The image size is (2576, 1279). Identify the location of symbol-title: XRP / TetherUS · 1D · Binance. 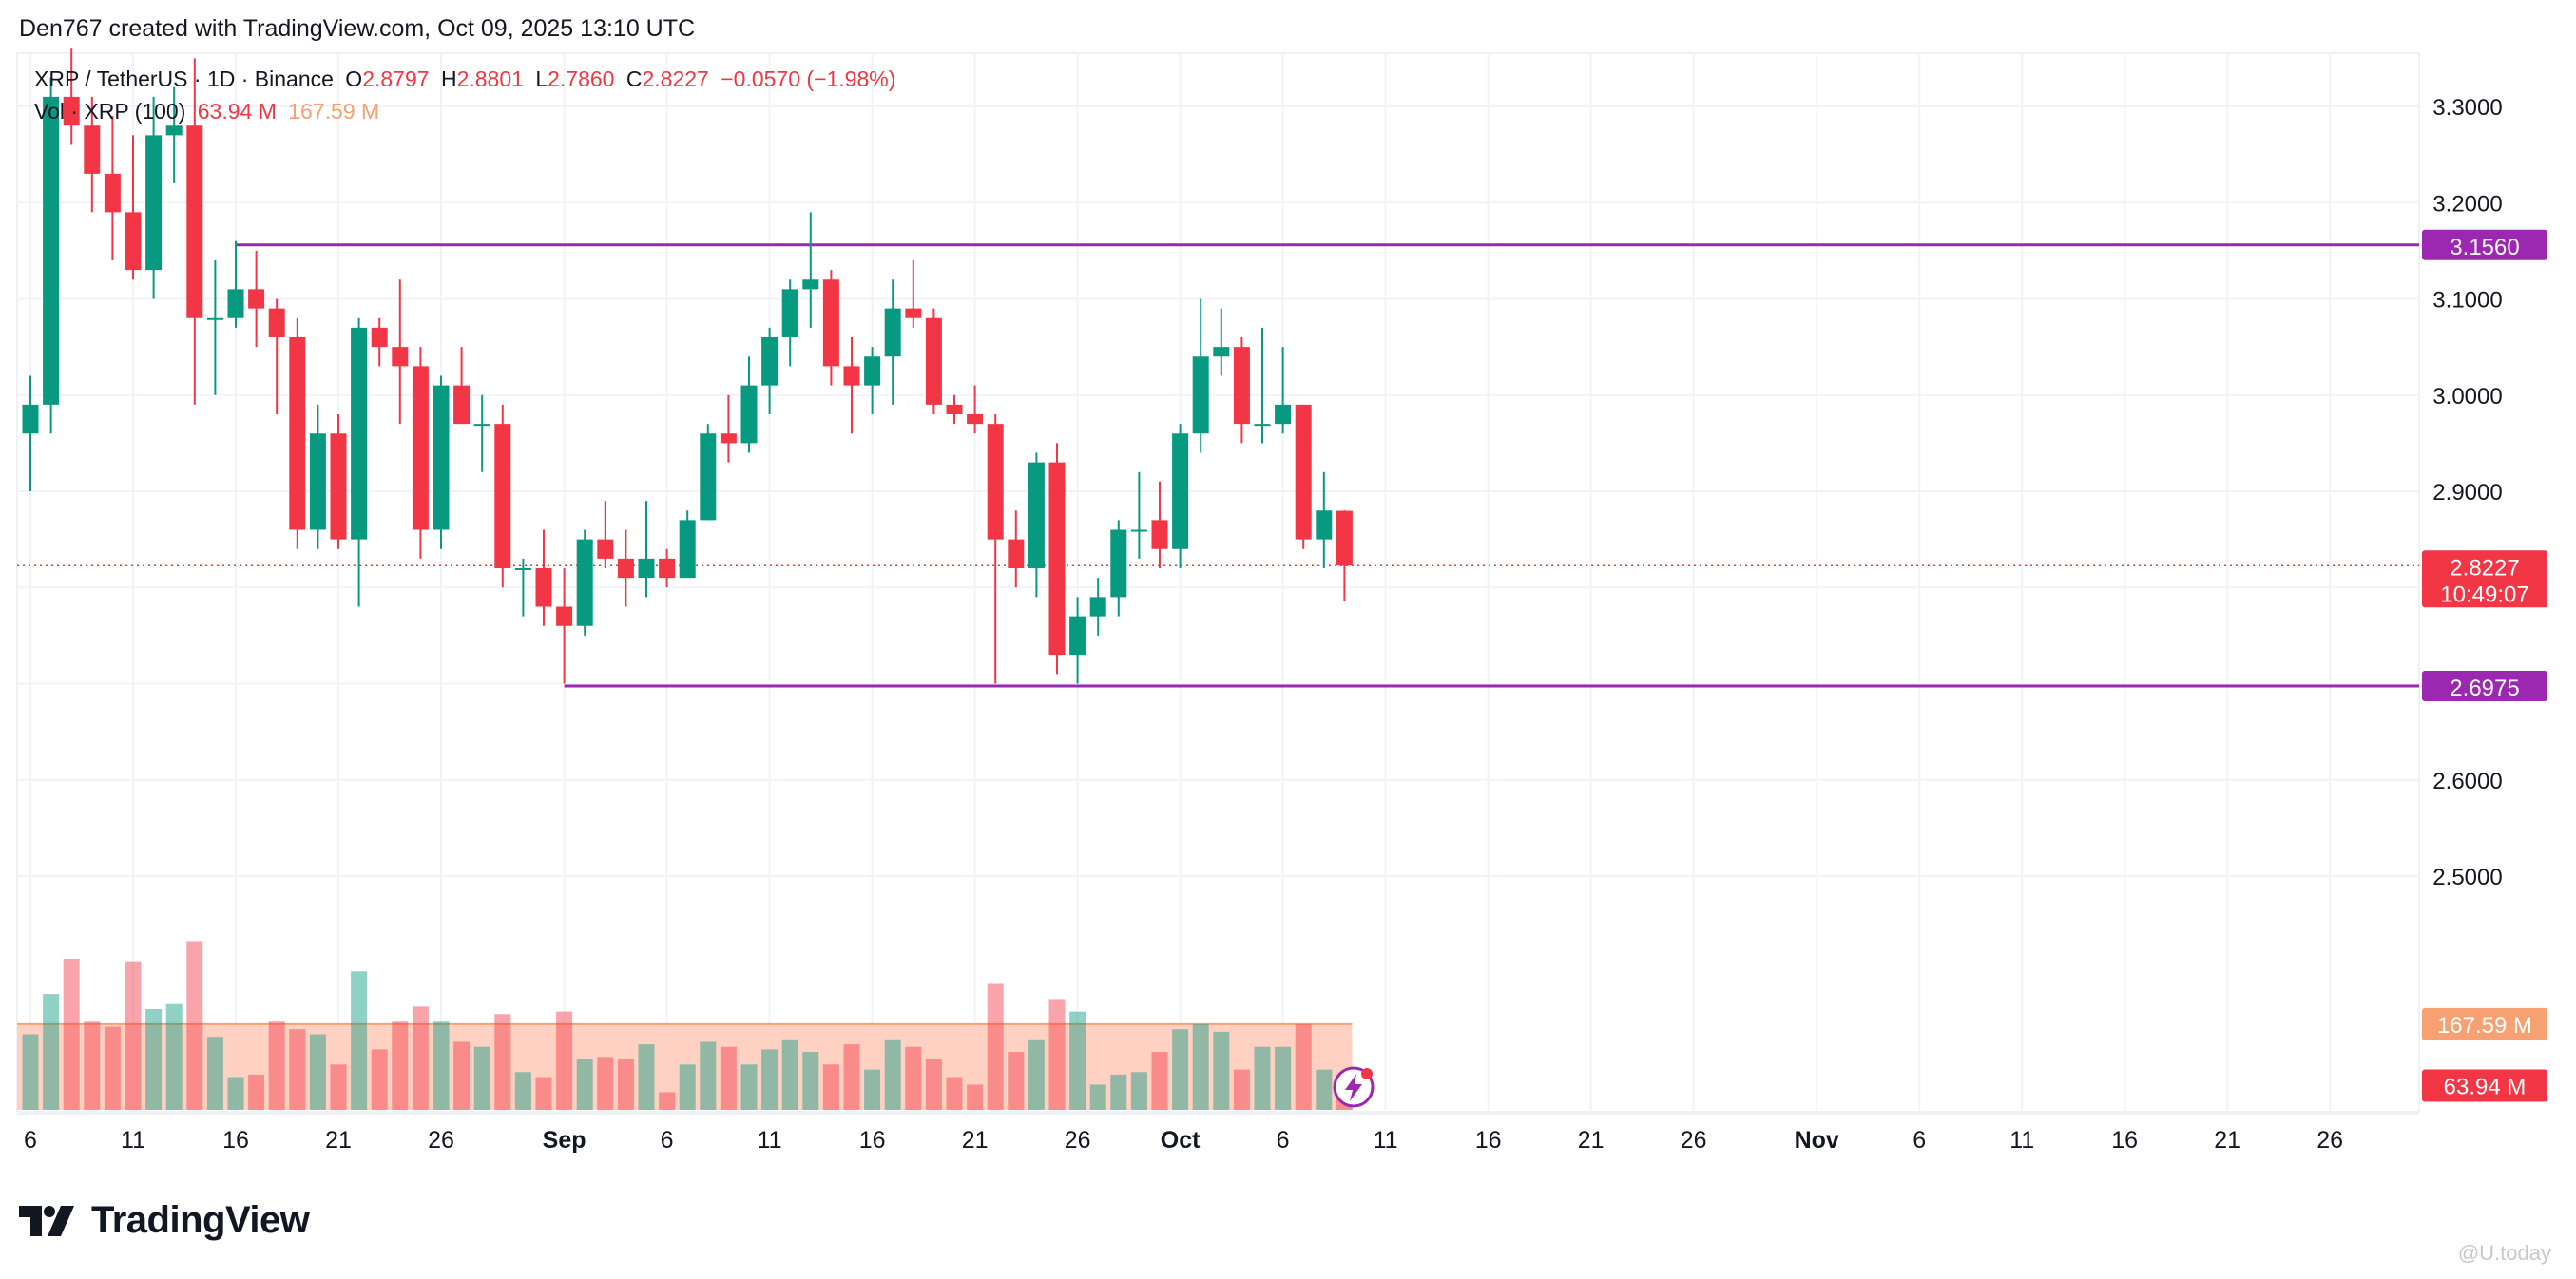
(184, 79).